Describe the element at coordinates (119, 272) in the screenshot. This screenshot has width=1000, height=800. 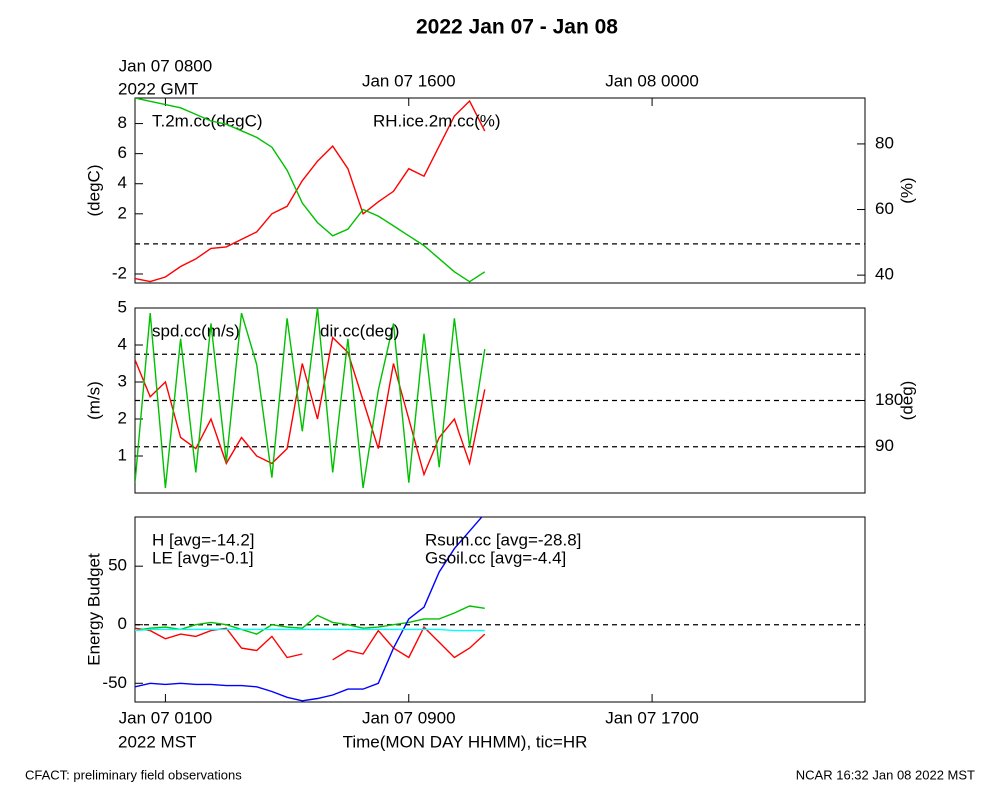
I see `y-tick-label: -2` at that location.